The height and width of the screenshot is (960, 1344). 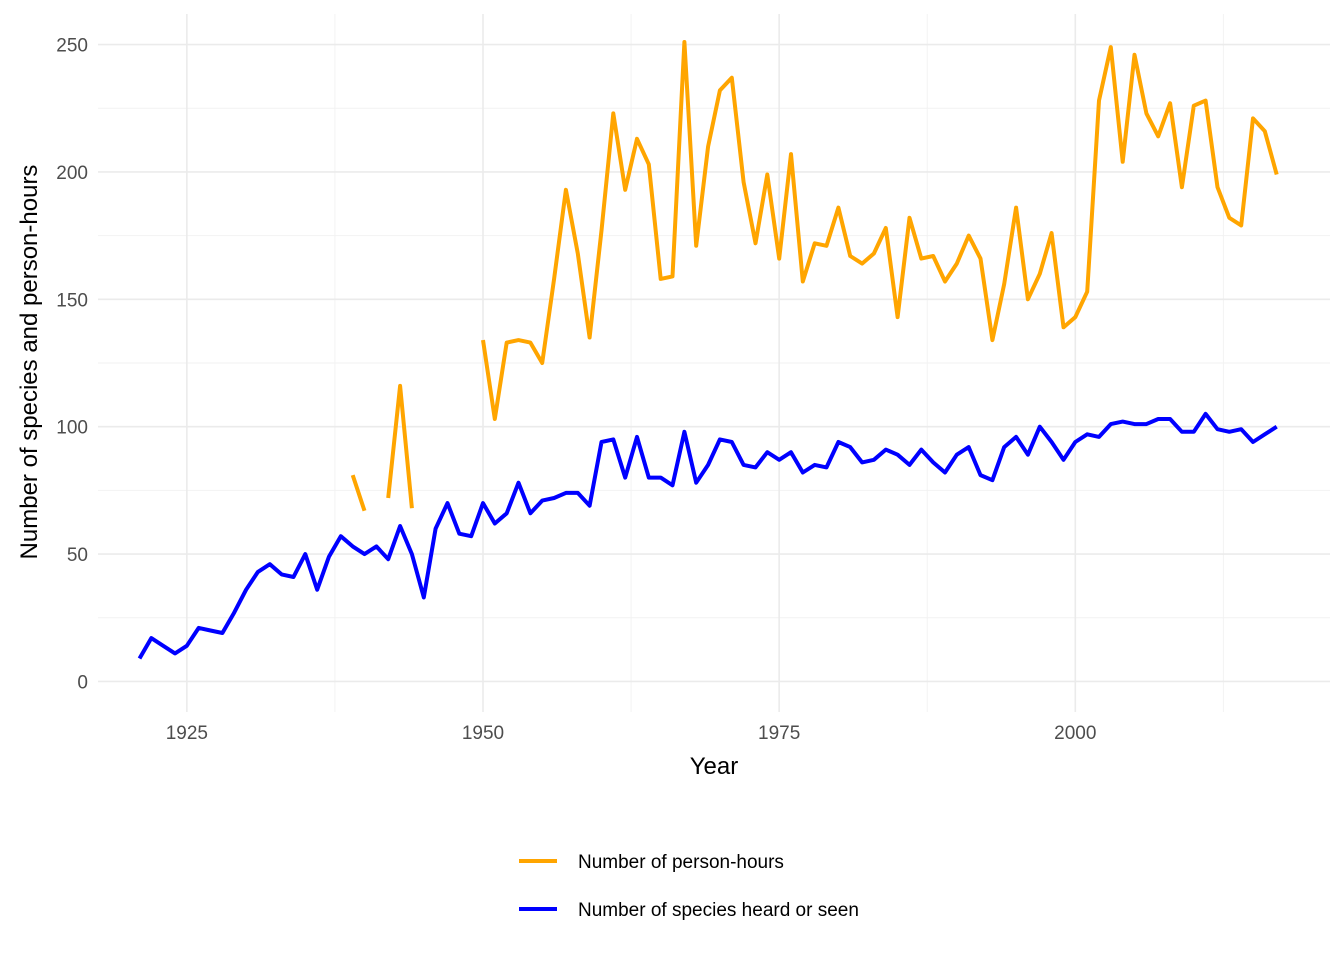 What do you see at coordinates (72, 46) in the screenshot?
I see `y-tick-label: 250` at bounding box center [72, 46].